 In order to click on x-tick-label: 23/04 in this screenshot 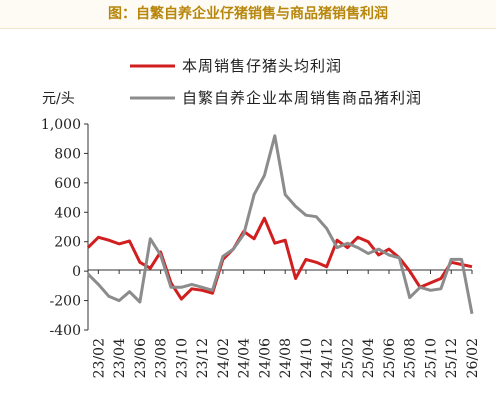, I will do `click(120, 358)`.